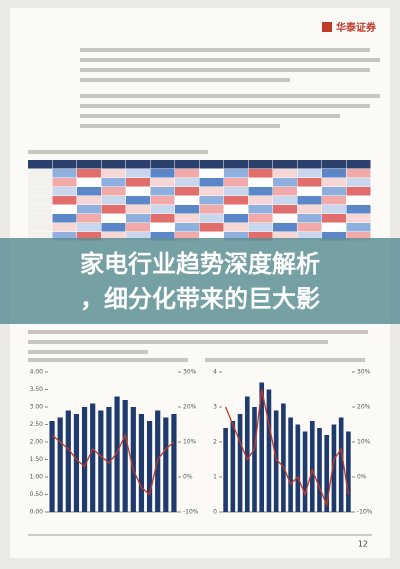  What do you see at coordinates (364, 442) in the screenshot?
I see `y2-tick-label: 10%` at bounding box center [364, 442].